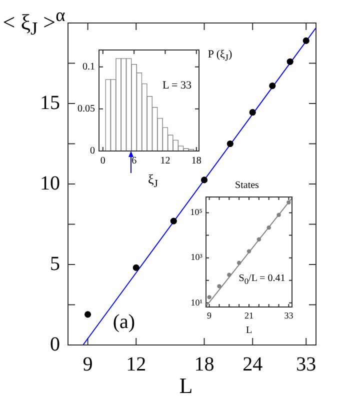 The height and width of the screenshot is (404, 349). Describe the element at coordinates (247, 185) in the screenshot. I see `chart-title: States` at that location.